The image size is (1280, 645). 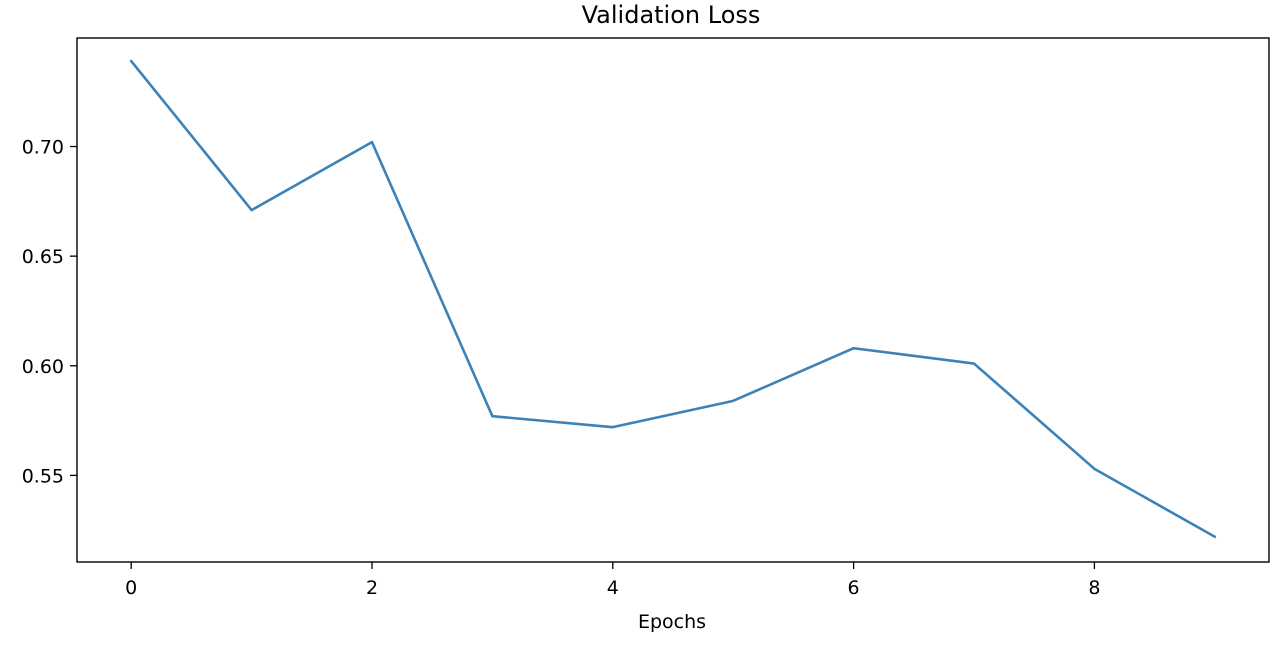 I want to click on x-axis-label: Epochs, so click(x=672, y=622).